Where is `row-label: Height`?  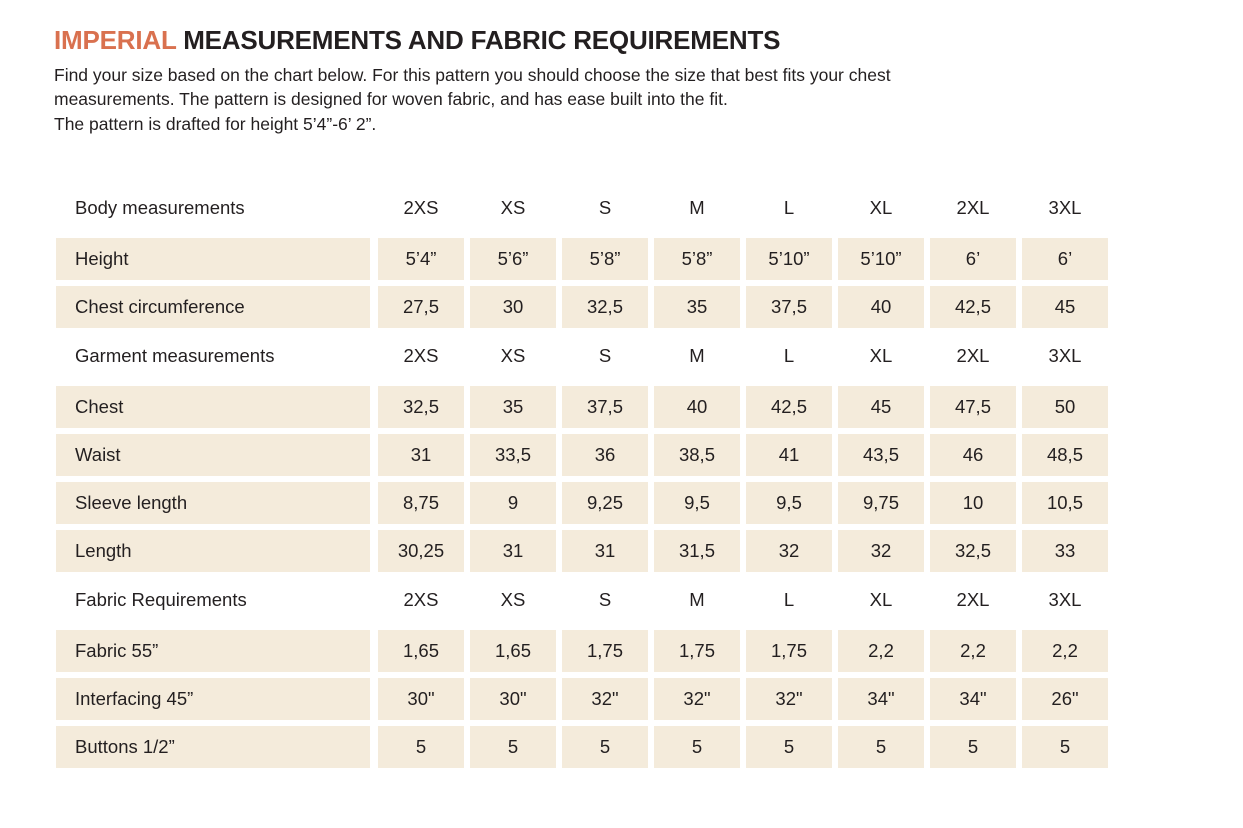 row-label: Height is located at coordinates (213, 259).